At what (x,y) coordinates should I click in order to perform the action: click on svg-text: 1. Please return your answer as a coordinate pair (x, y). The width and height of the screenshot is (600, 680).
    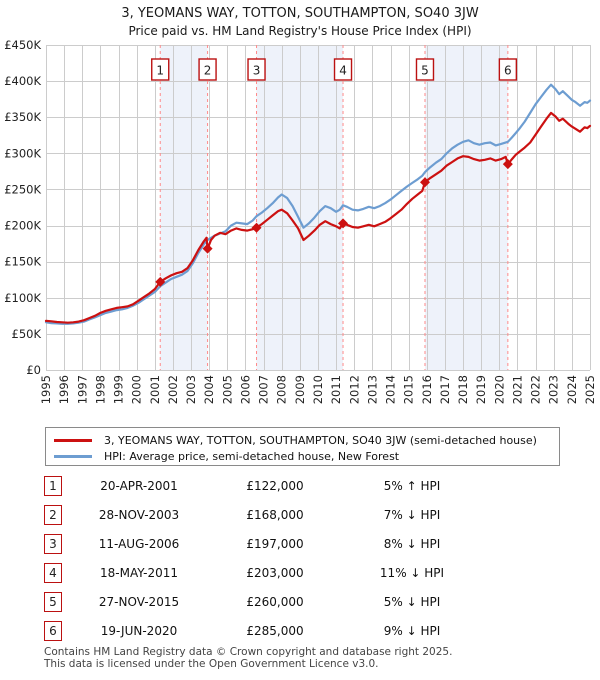
    Looking at the image, I should click on (160, 71).